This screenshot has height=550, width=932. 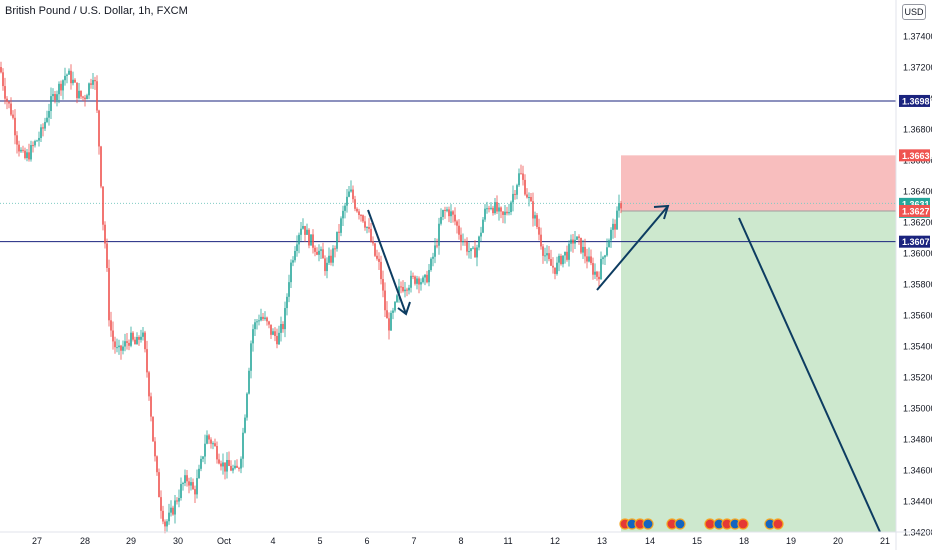 What do you see at coordinates (809, 375) in the screenshot?
I see `drawn-projection-line` at bounding box center [809, 375].